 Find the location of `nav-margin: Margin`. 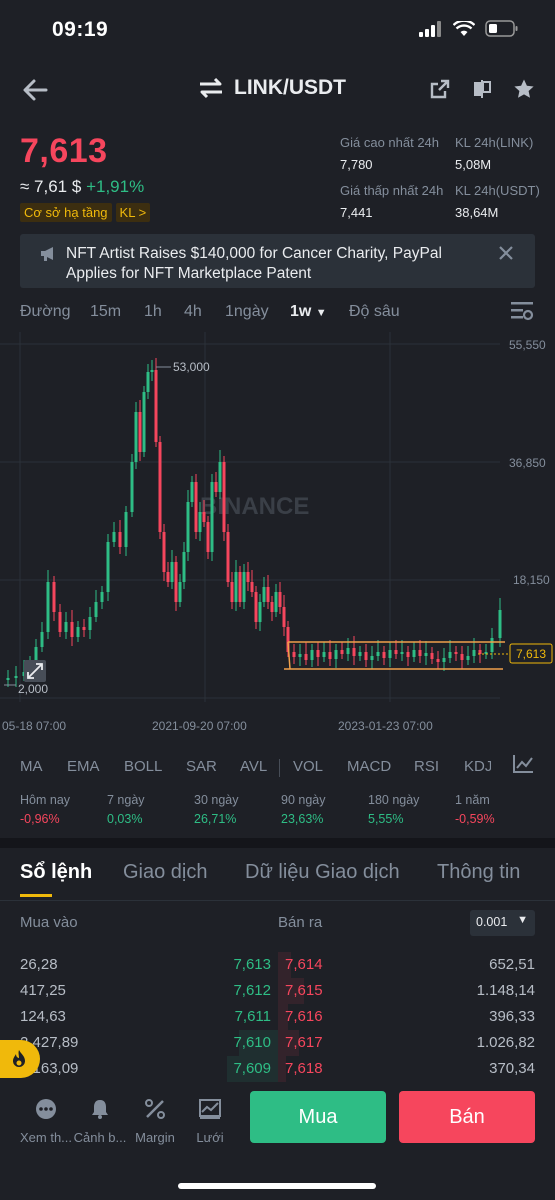

nav-margin: Margin is located at coordinates (155, 1120).